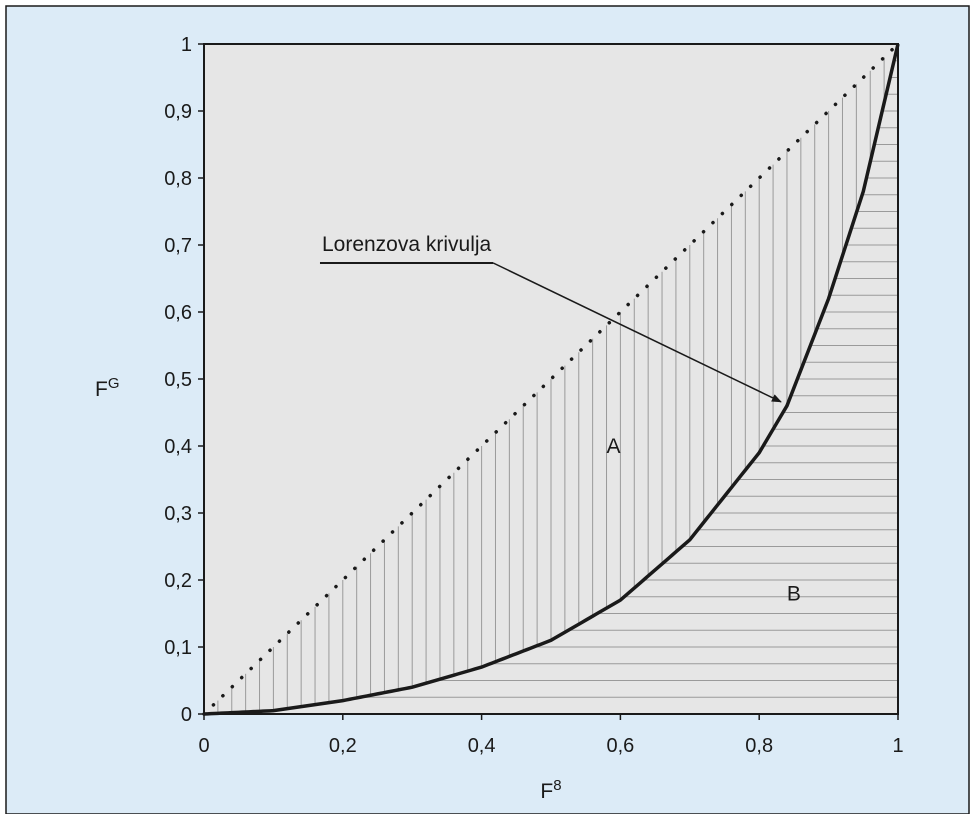 The width and height of the screenshot is (973, 814). What do you see at coordinates (178, 246) in the screenshot?
I see `y-tick-label: 0,7` at bounding box center [178, 246].